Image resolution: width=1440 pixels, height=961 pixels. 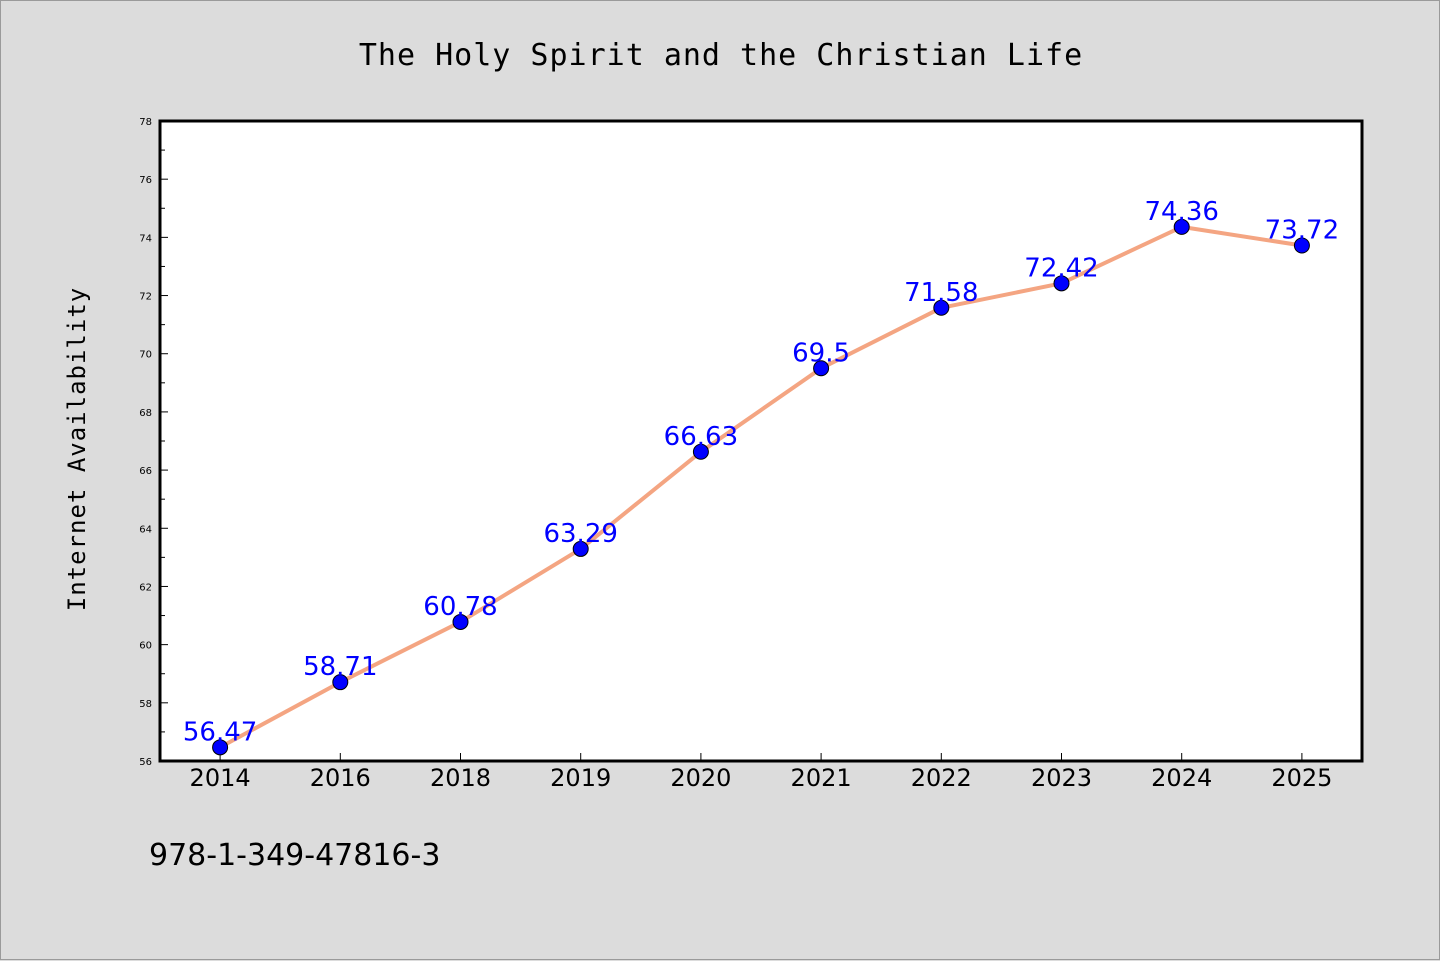 What do you see at coordinates (145, 180) in the screenshot?
I see `y-tick-label: 76` at bounding box center [145, 180].